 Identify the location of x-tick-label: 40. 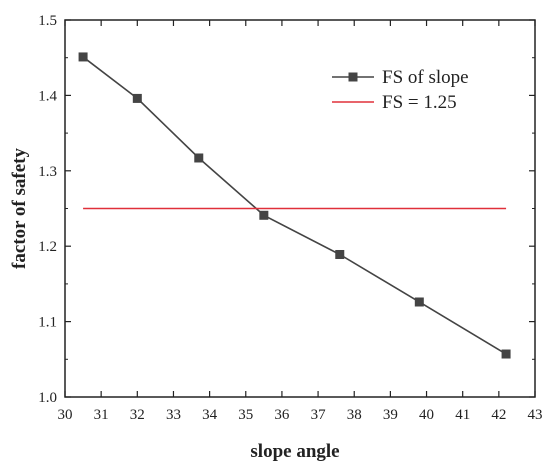
(426, 415).